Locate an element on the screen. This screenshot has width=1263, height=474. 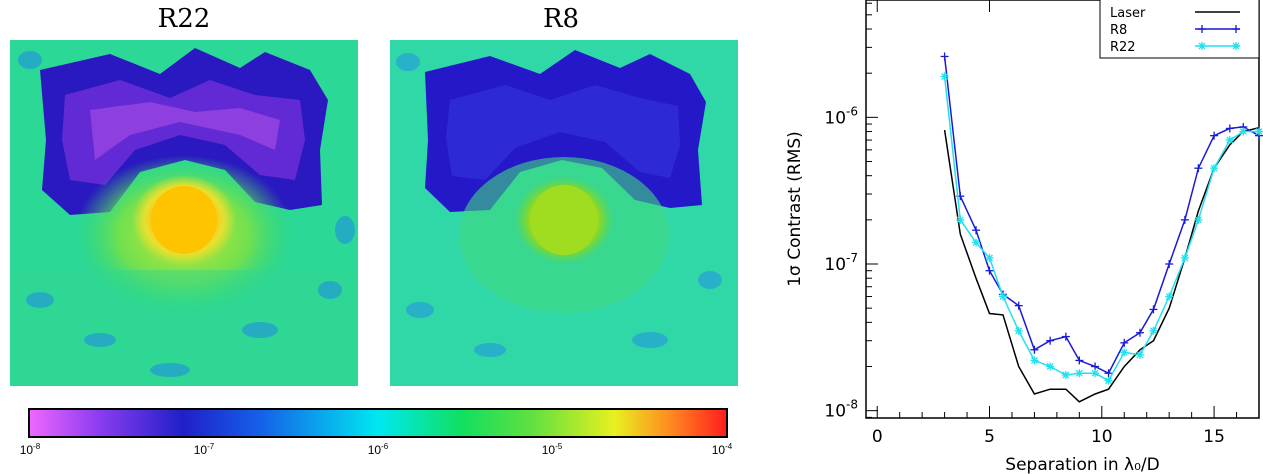
legend-label: R8 is located at coordinates (1118, 30).